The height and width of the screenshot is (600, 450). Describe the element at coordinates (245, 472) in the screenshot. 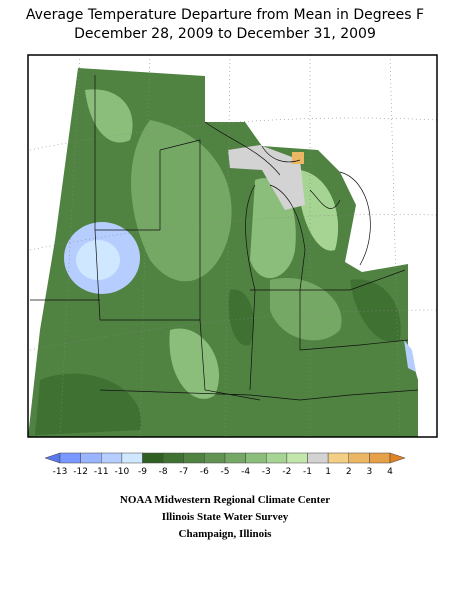

I see `legend-label: -4` at that location.